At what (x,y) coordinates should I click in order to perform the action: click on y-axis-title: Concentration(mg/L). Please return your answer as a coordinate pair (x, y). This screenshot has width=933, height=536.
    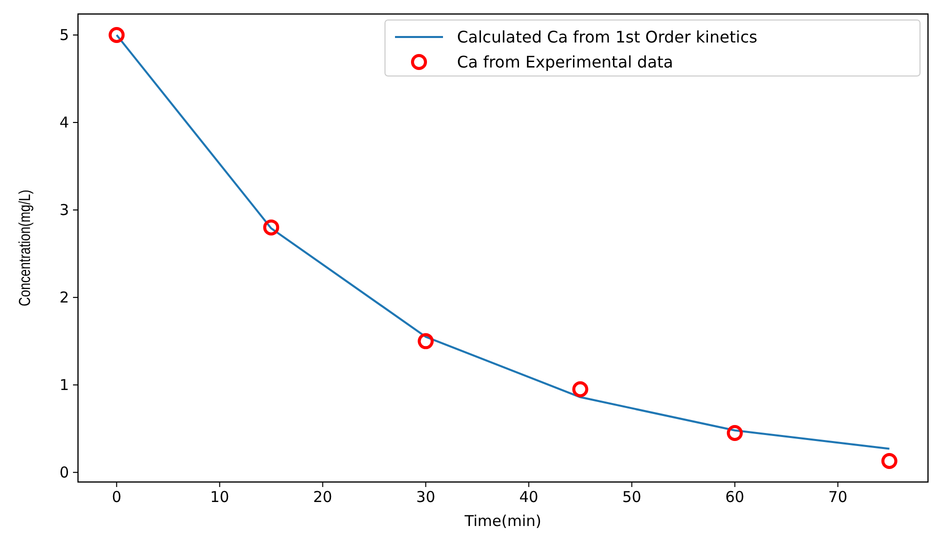
    Looking at the image, I should click on (25, 248).